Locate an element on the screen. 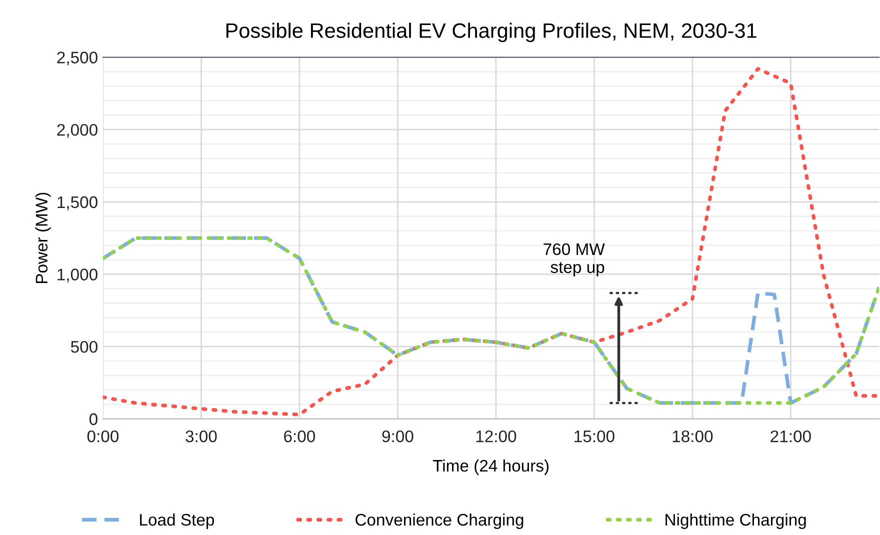 Image resolution: width=880 pixels, height=535 pixels. x-tick-label: 6:00 is located at coordinates (300, 436).